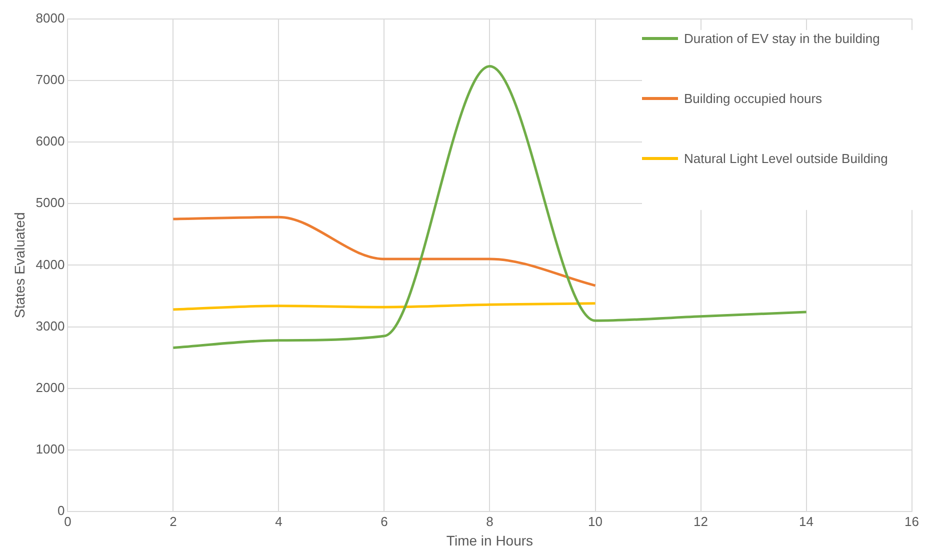  Describe the element at coordinates (50, 79) in the screenshot. I see `y-tick-label: 7000` at that location.